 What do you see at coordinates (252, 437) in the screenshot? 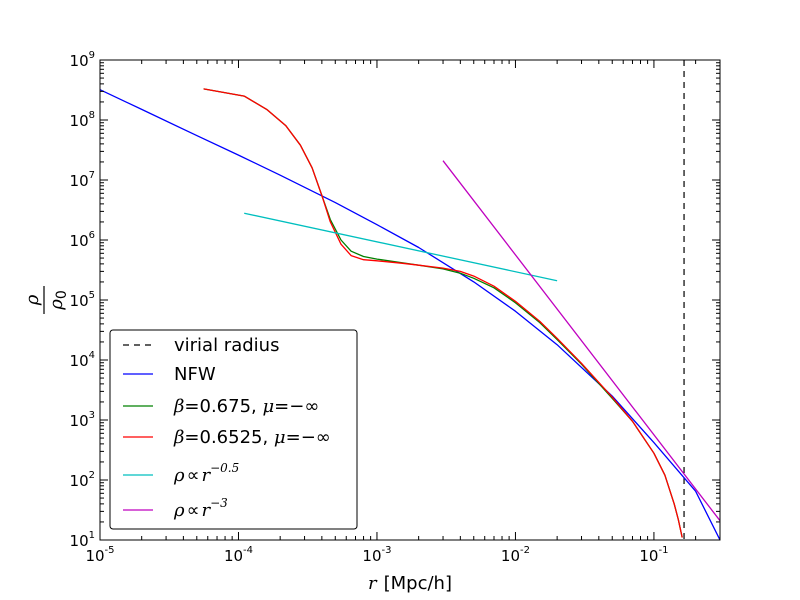
I see `legend-label-beta-06525: β=0.6525, μ=−∞` at bounding box center [252, 437].